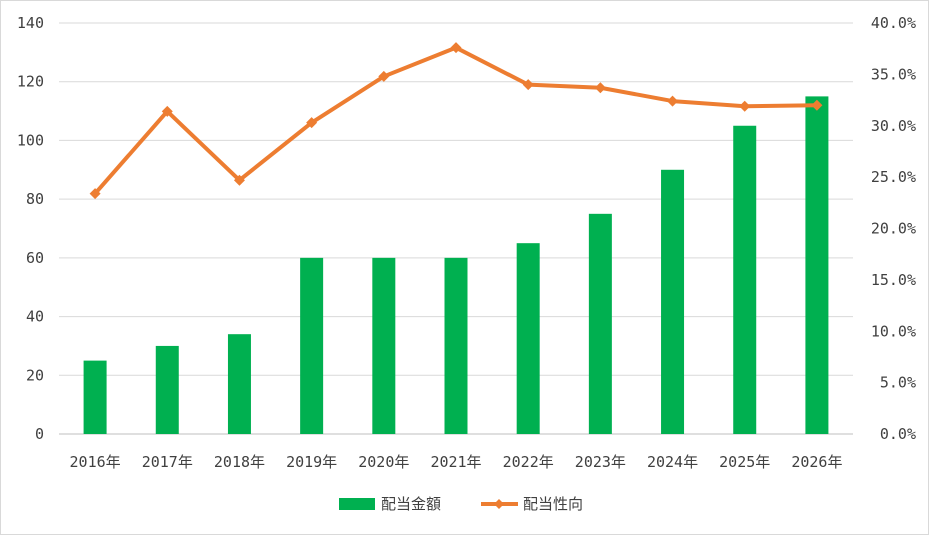 The image size is (929, 535). I want to click on y-right-tick-label: 25.0%, so click(893, 177).